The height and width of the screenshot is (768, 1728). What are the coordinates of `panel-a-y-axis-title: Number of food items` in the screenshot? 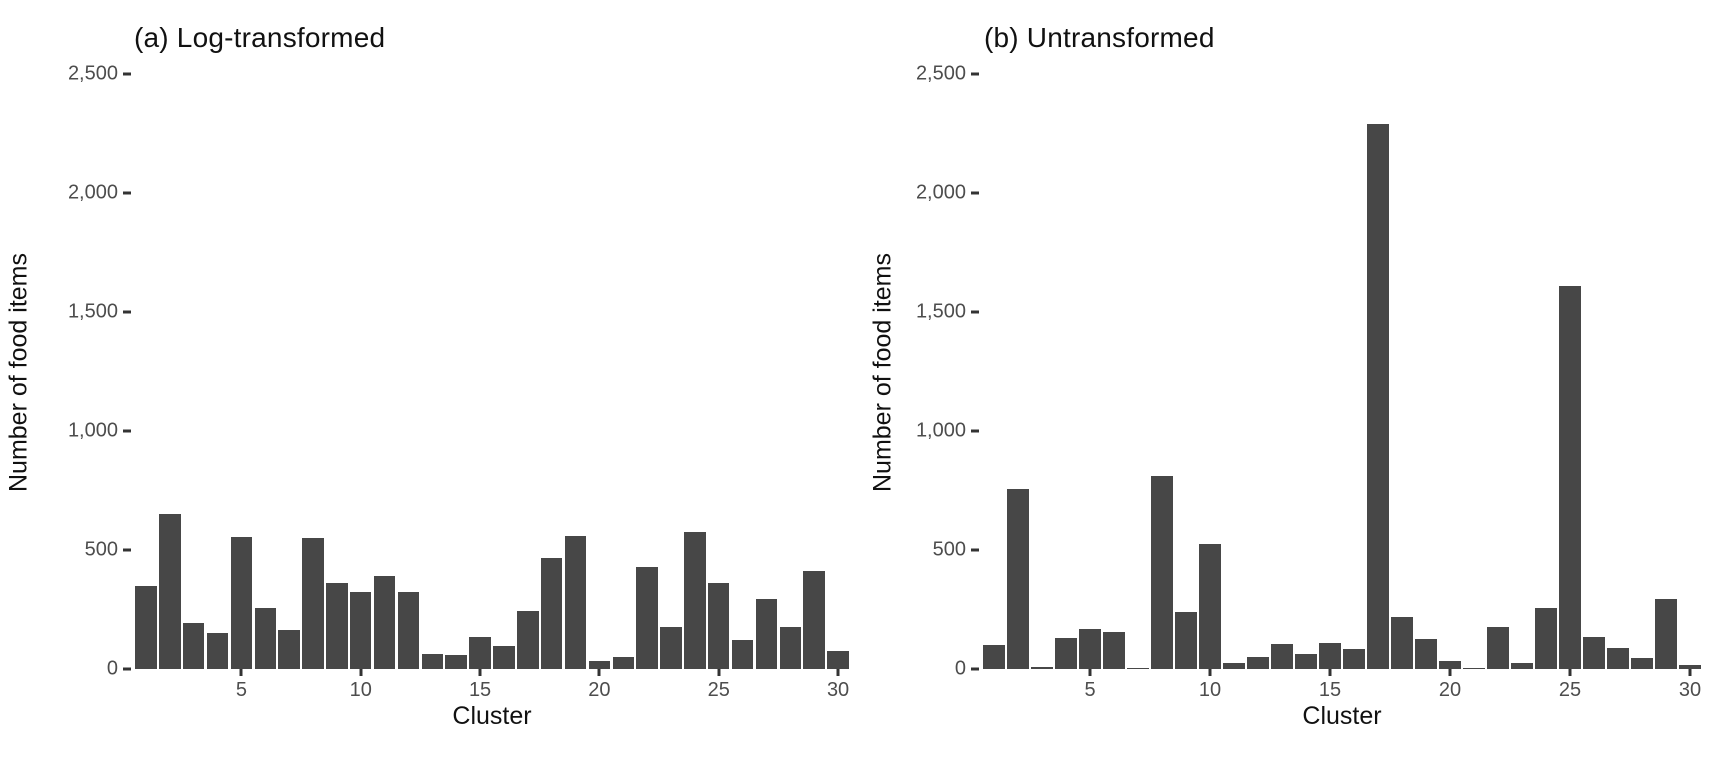 It's located at (18, 372).